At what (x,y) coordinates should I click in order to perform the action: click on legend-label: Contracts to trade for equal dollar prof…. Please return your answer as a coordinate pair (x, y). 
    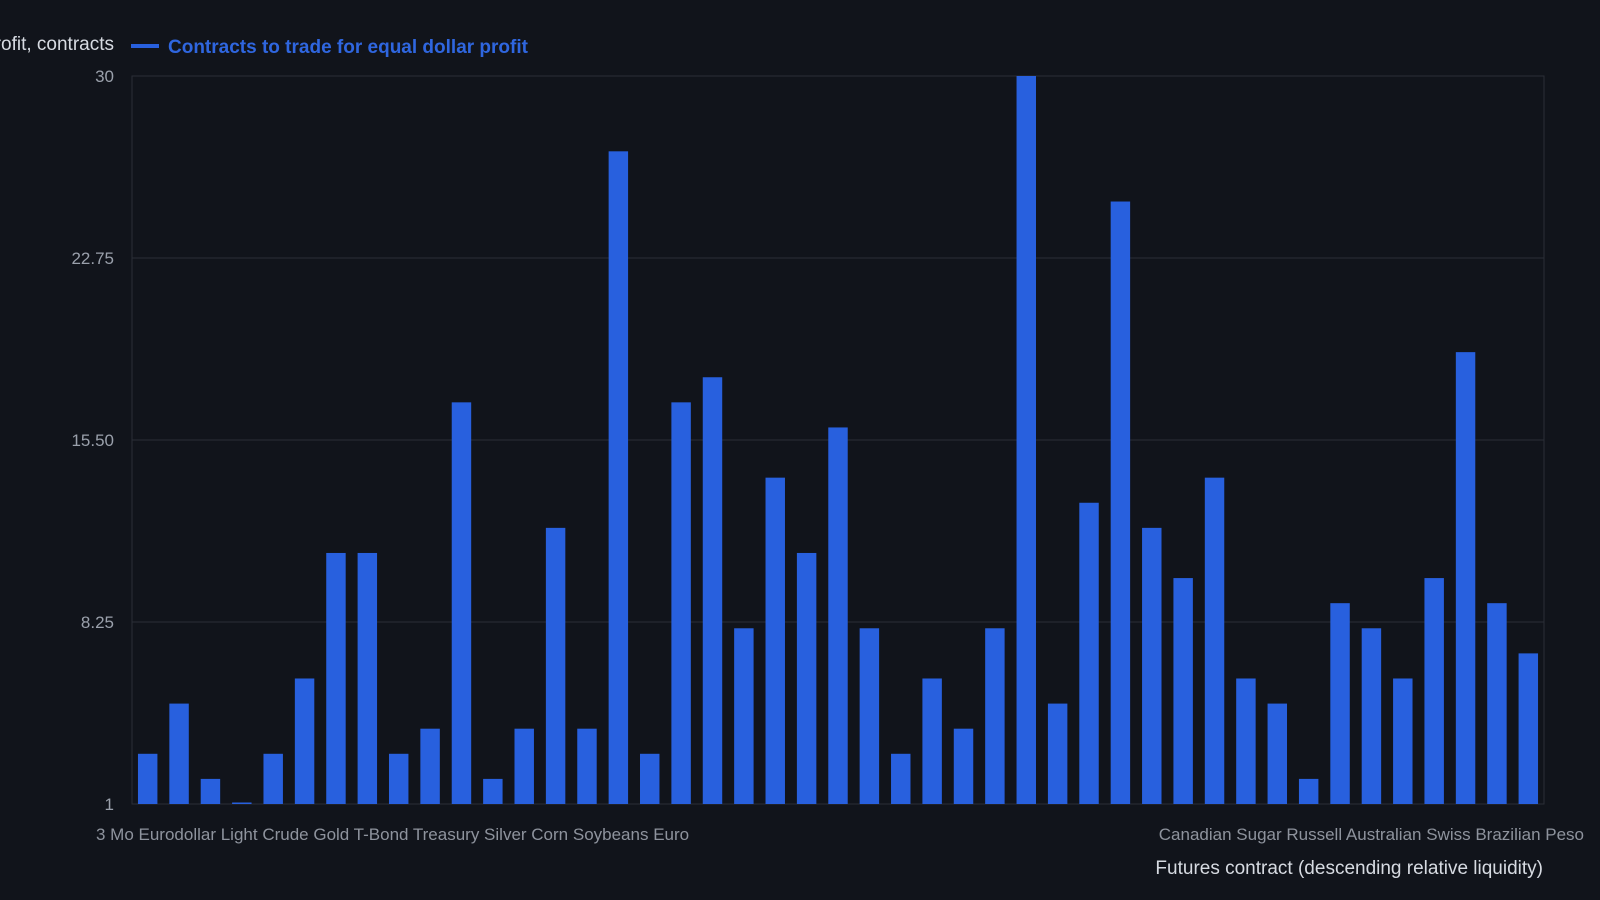
    Looking at the image, I should click on (348, 47).